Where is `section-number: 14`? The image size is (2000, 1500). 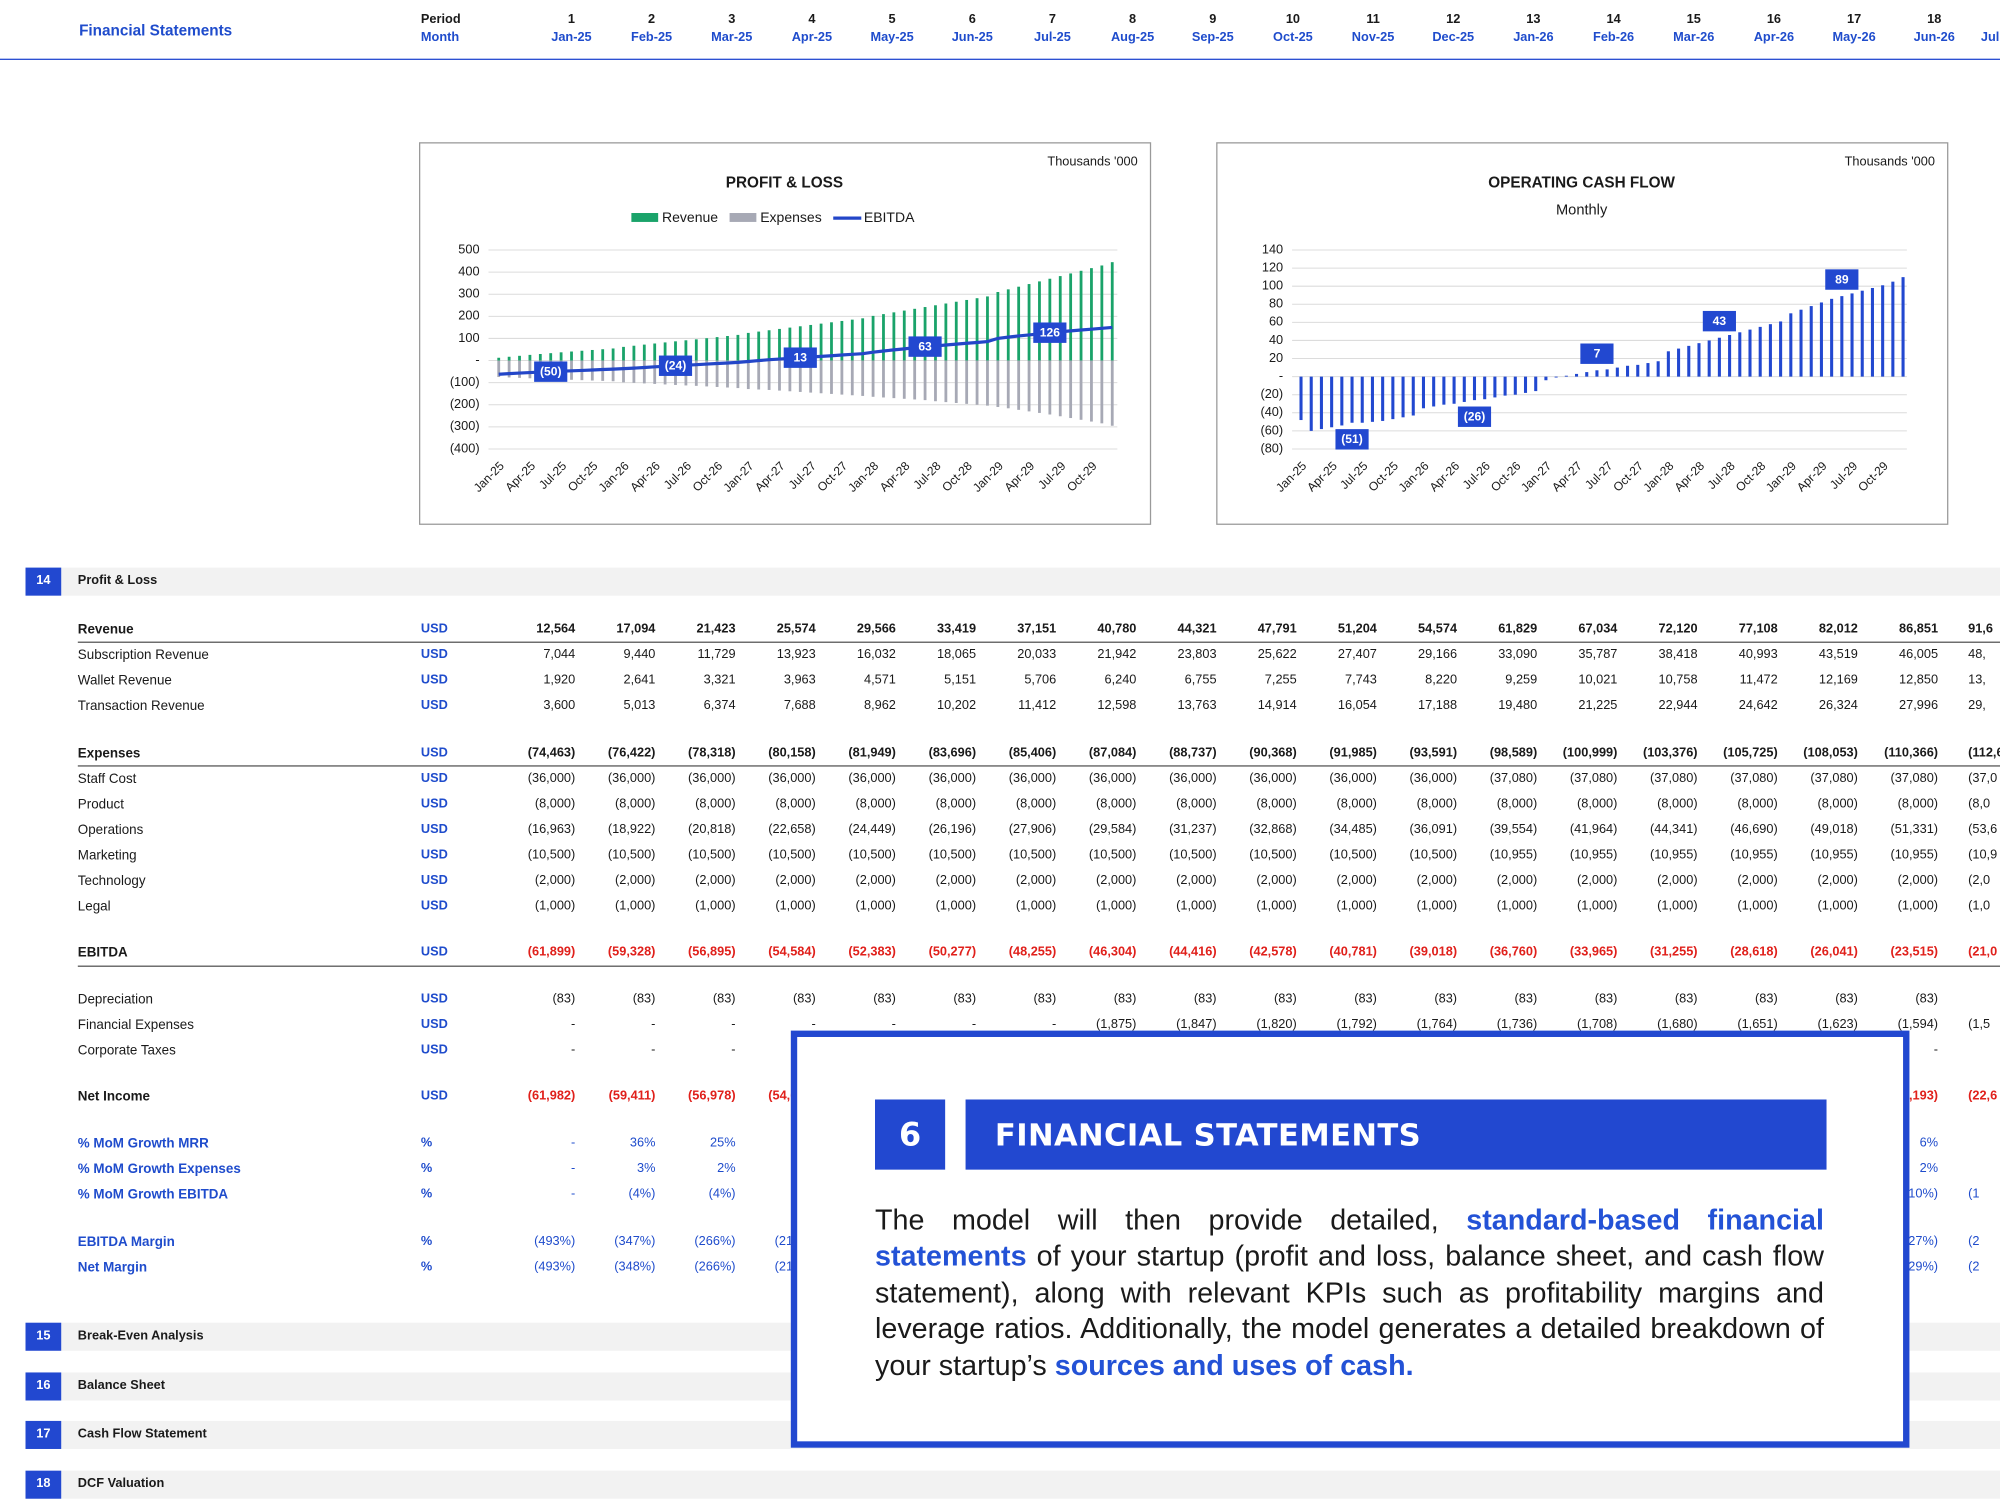 section-number: 14 is located at coordinates (43, 581).